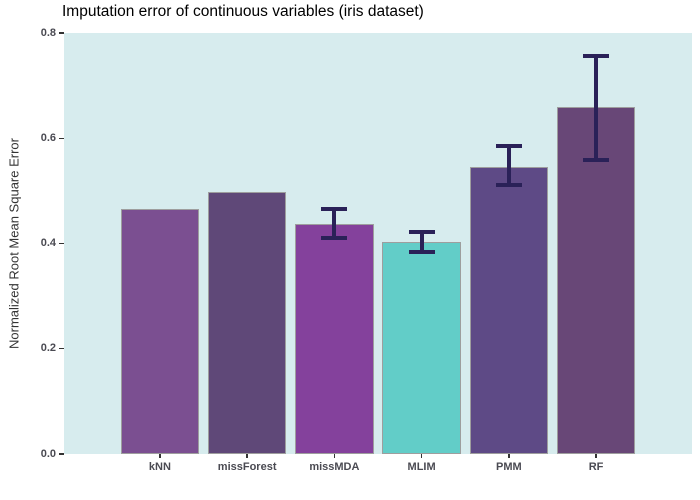 Image resolution: width=700 pixels, height=500 pixels. Describe the element at coordinates (508, 184) in the screenshot. I see `error-bar-lower-cap-PMM` at that location.